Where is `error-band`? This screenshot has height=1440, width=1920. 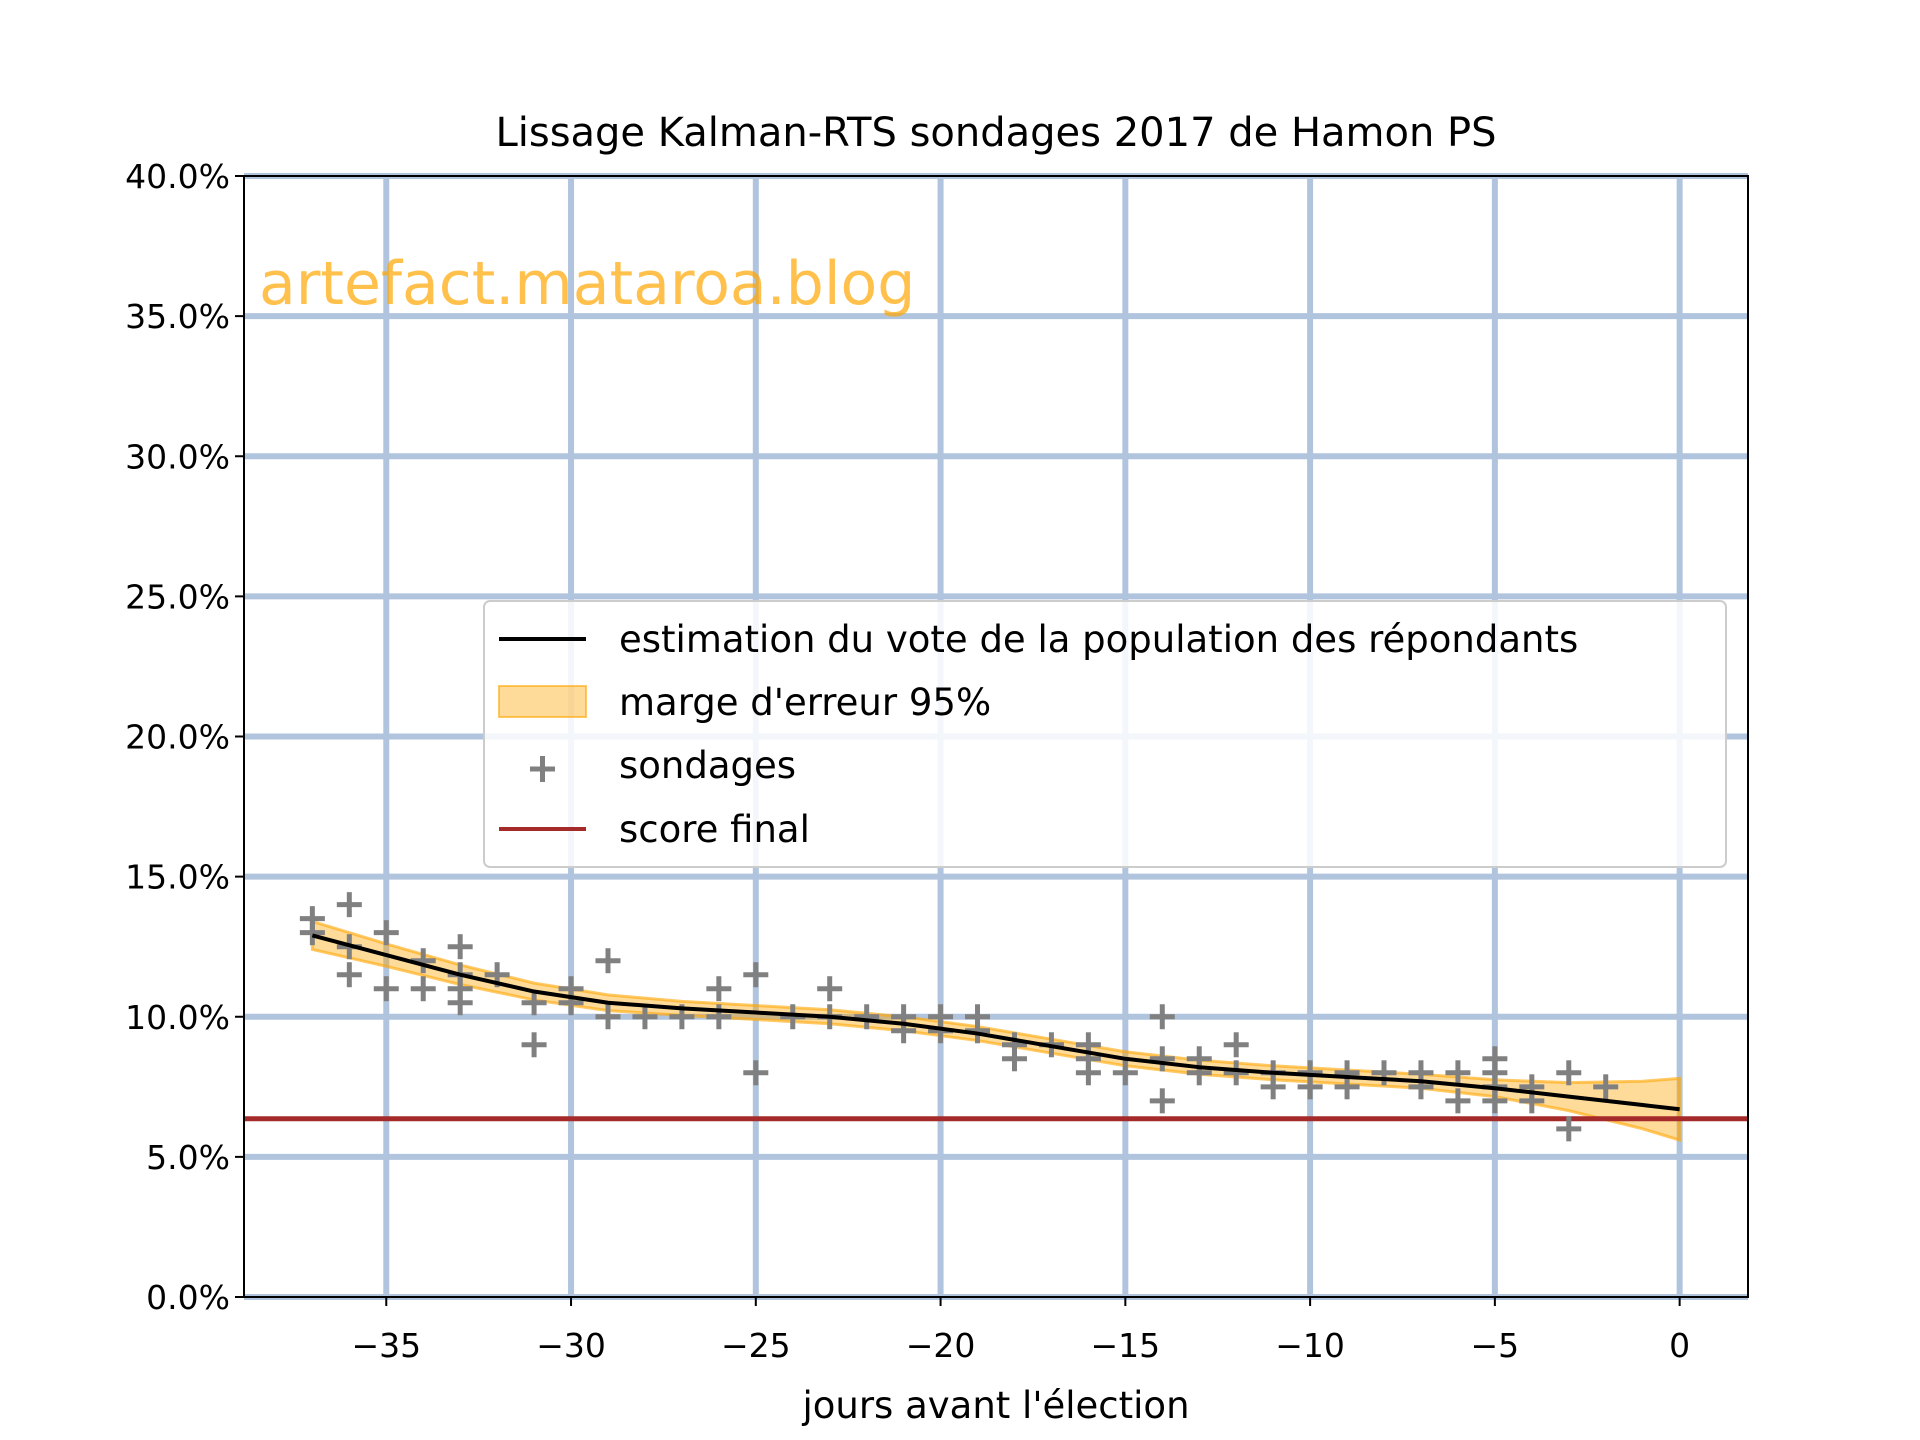
error-band is located at coordinates (996, 1031).